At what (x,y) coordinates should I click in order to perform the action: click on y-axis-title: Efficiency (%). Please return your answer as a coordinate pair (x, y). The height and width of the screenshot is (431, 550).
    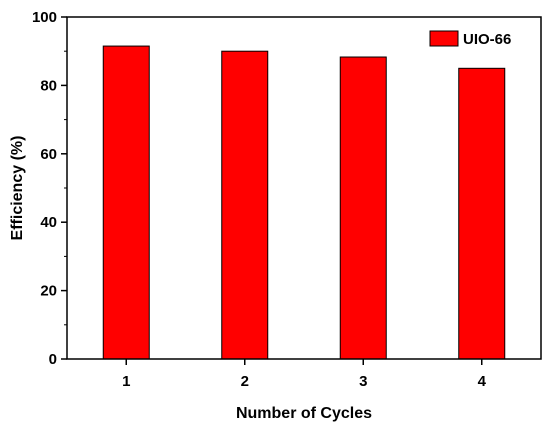
    Looking at the image, I should click on (17, 188).